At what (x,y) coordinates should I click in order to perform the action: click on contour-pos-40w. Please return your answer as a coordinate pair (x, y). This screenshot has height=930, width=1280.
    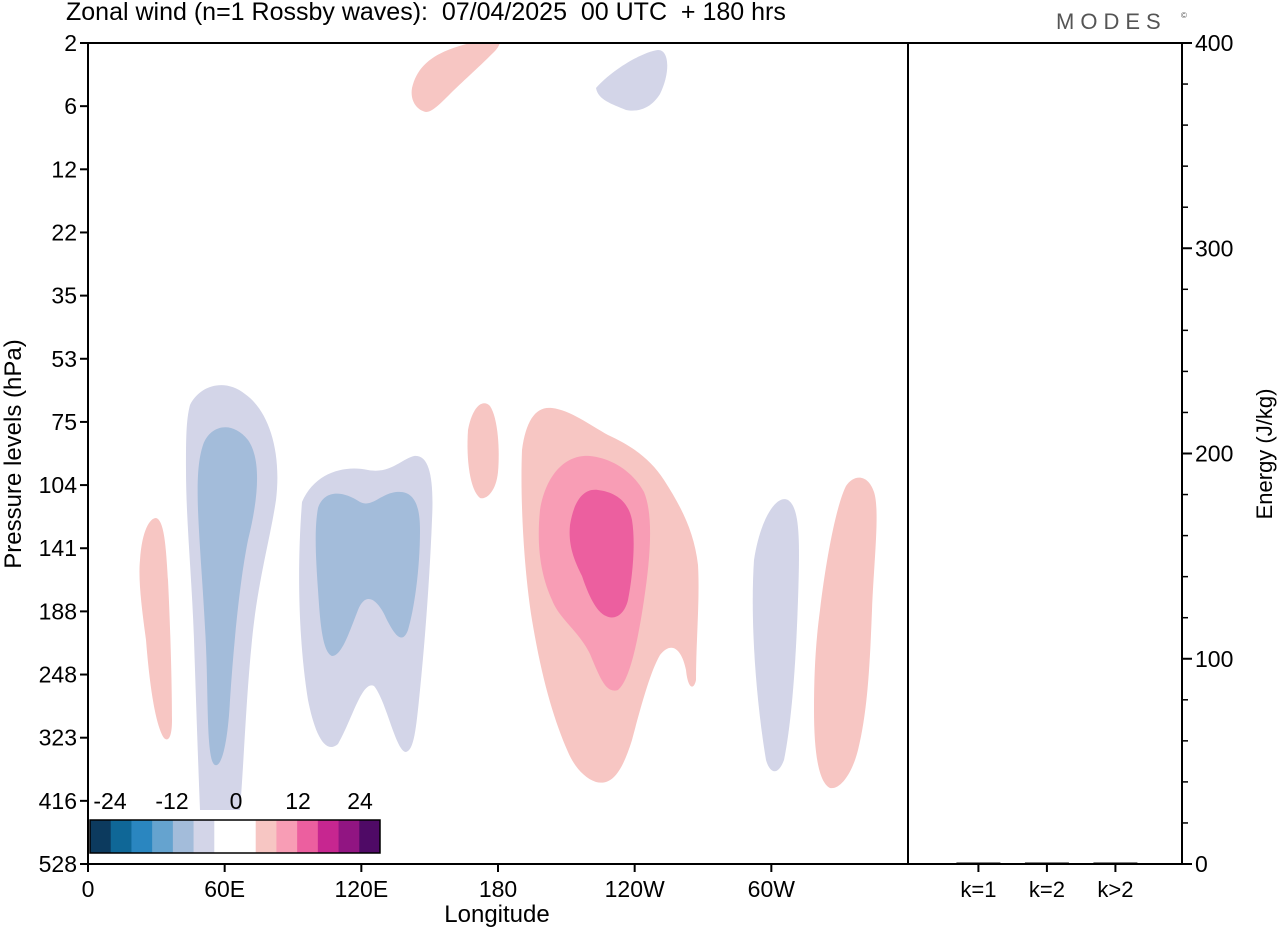
    Looking at the image, I should click on (845, 633).